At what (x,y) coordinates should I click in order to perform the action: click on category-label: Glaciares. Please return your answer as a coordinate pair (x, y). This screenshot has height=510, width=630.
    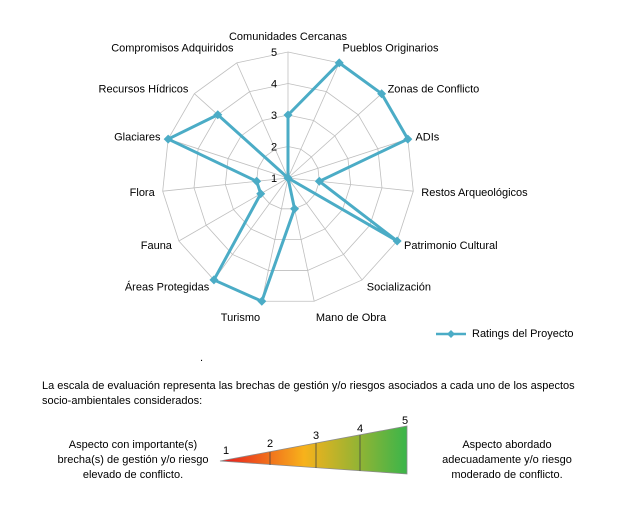
    Looking at the image, I should click on (137, 138).